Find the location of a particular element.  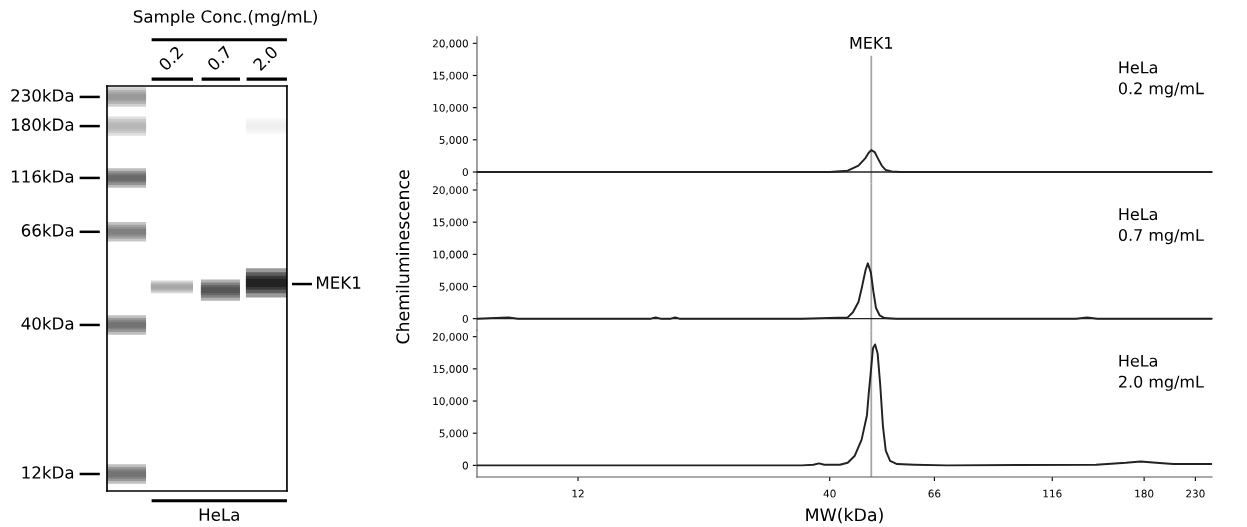

text: 230kDa is located at coordinates (42, 95).